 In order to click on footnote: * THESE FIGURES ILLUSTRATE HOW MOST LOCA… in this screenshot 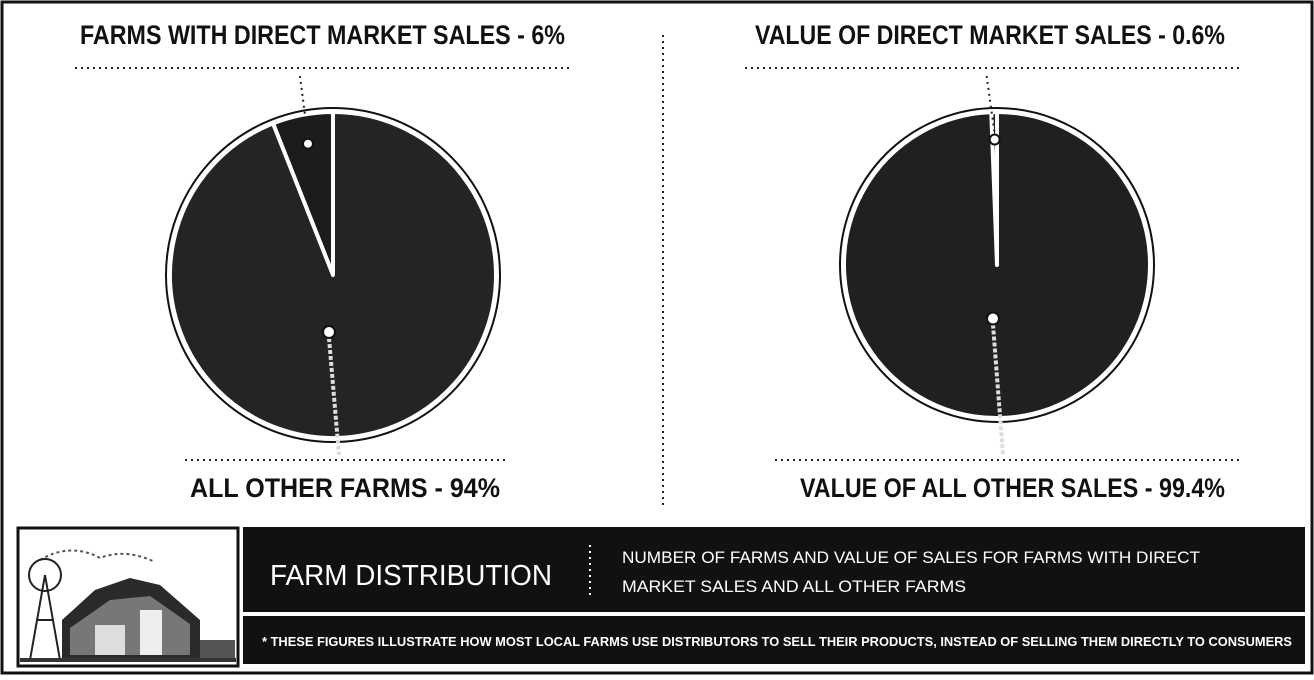, I will do `click(777, 641)`.